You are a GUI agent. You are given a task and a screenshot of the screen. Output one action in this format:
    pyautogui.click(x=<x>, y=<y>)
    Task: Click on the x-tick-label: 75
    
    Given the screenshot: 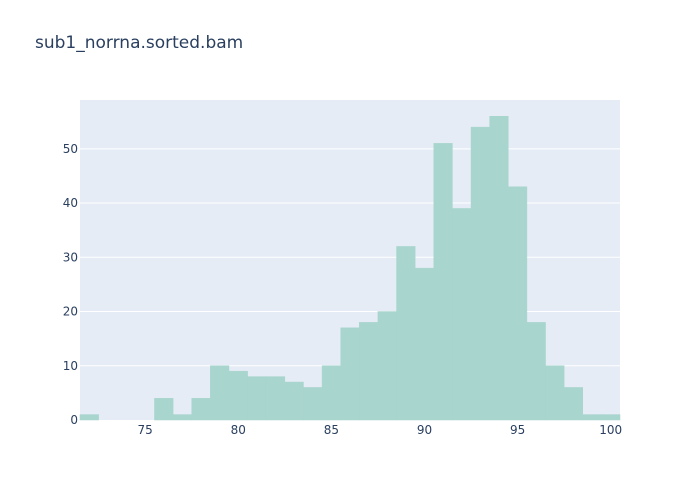 What is the action you would take?
    pyautogui.click(x=145, y=430)
    